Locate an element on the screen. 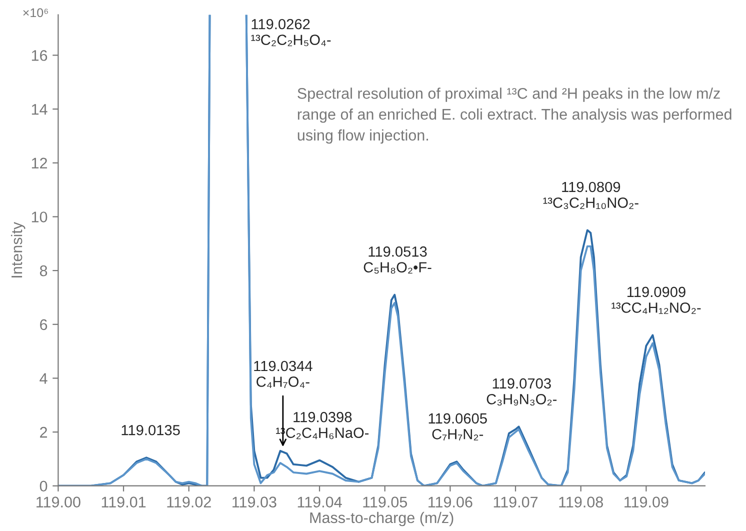 This screenshot has height=531, width=746. y-tick-label: 16 is located at coordinates (40, 55).